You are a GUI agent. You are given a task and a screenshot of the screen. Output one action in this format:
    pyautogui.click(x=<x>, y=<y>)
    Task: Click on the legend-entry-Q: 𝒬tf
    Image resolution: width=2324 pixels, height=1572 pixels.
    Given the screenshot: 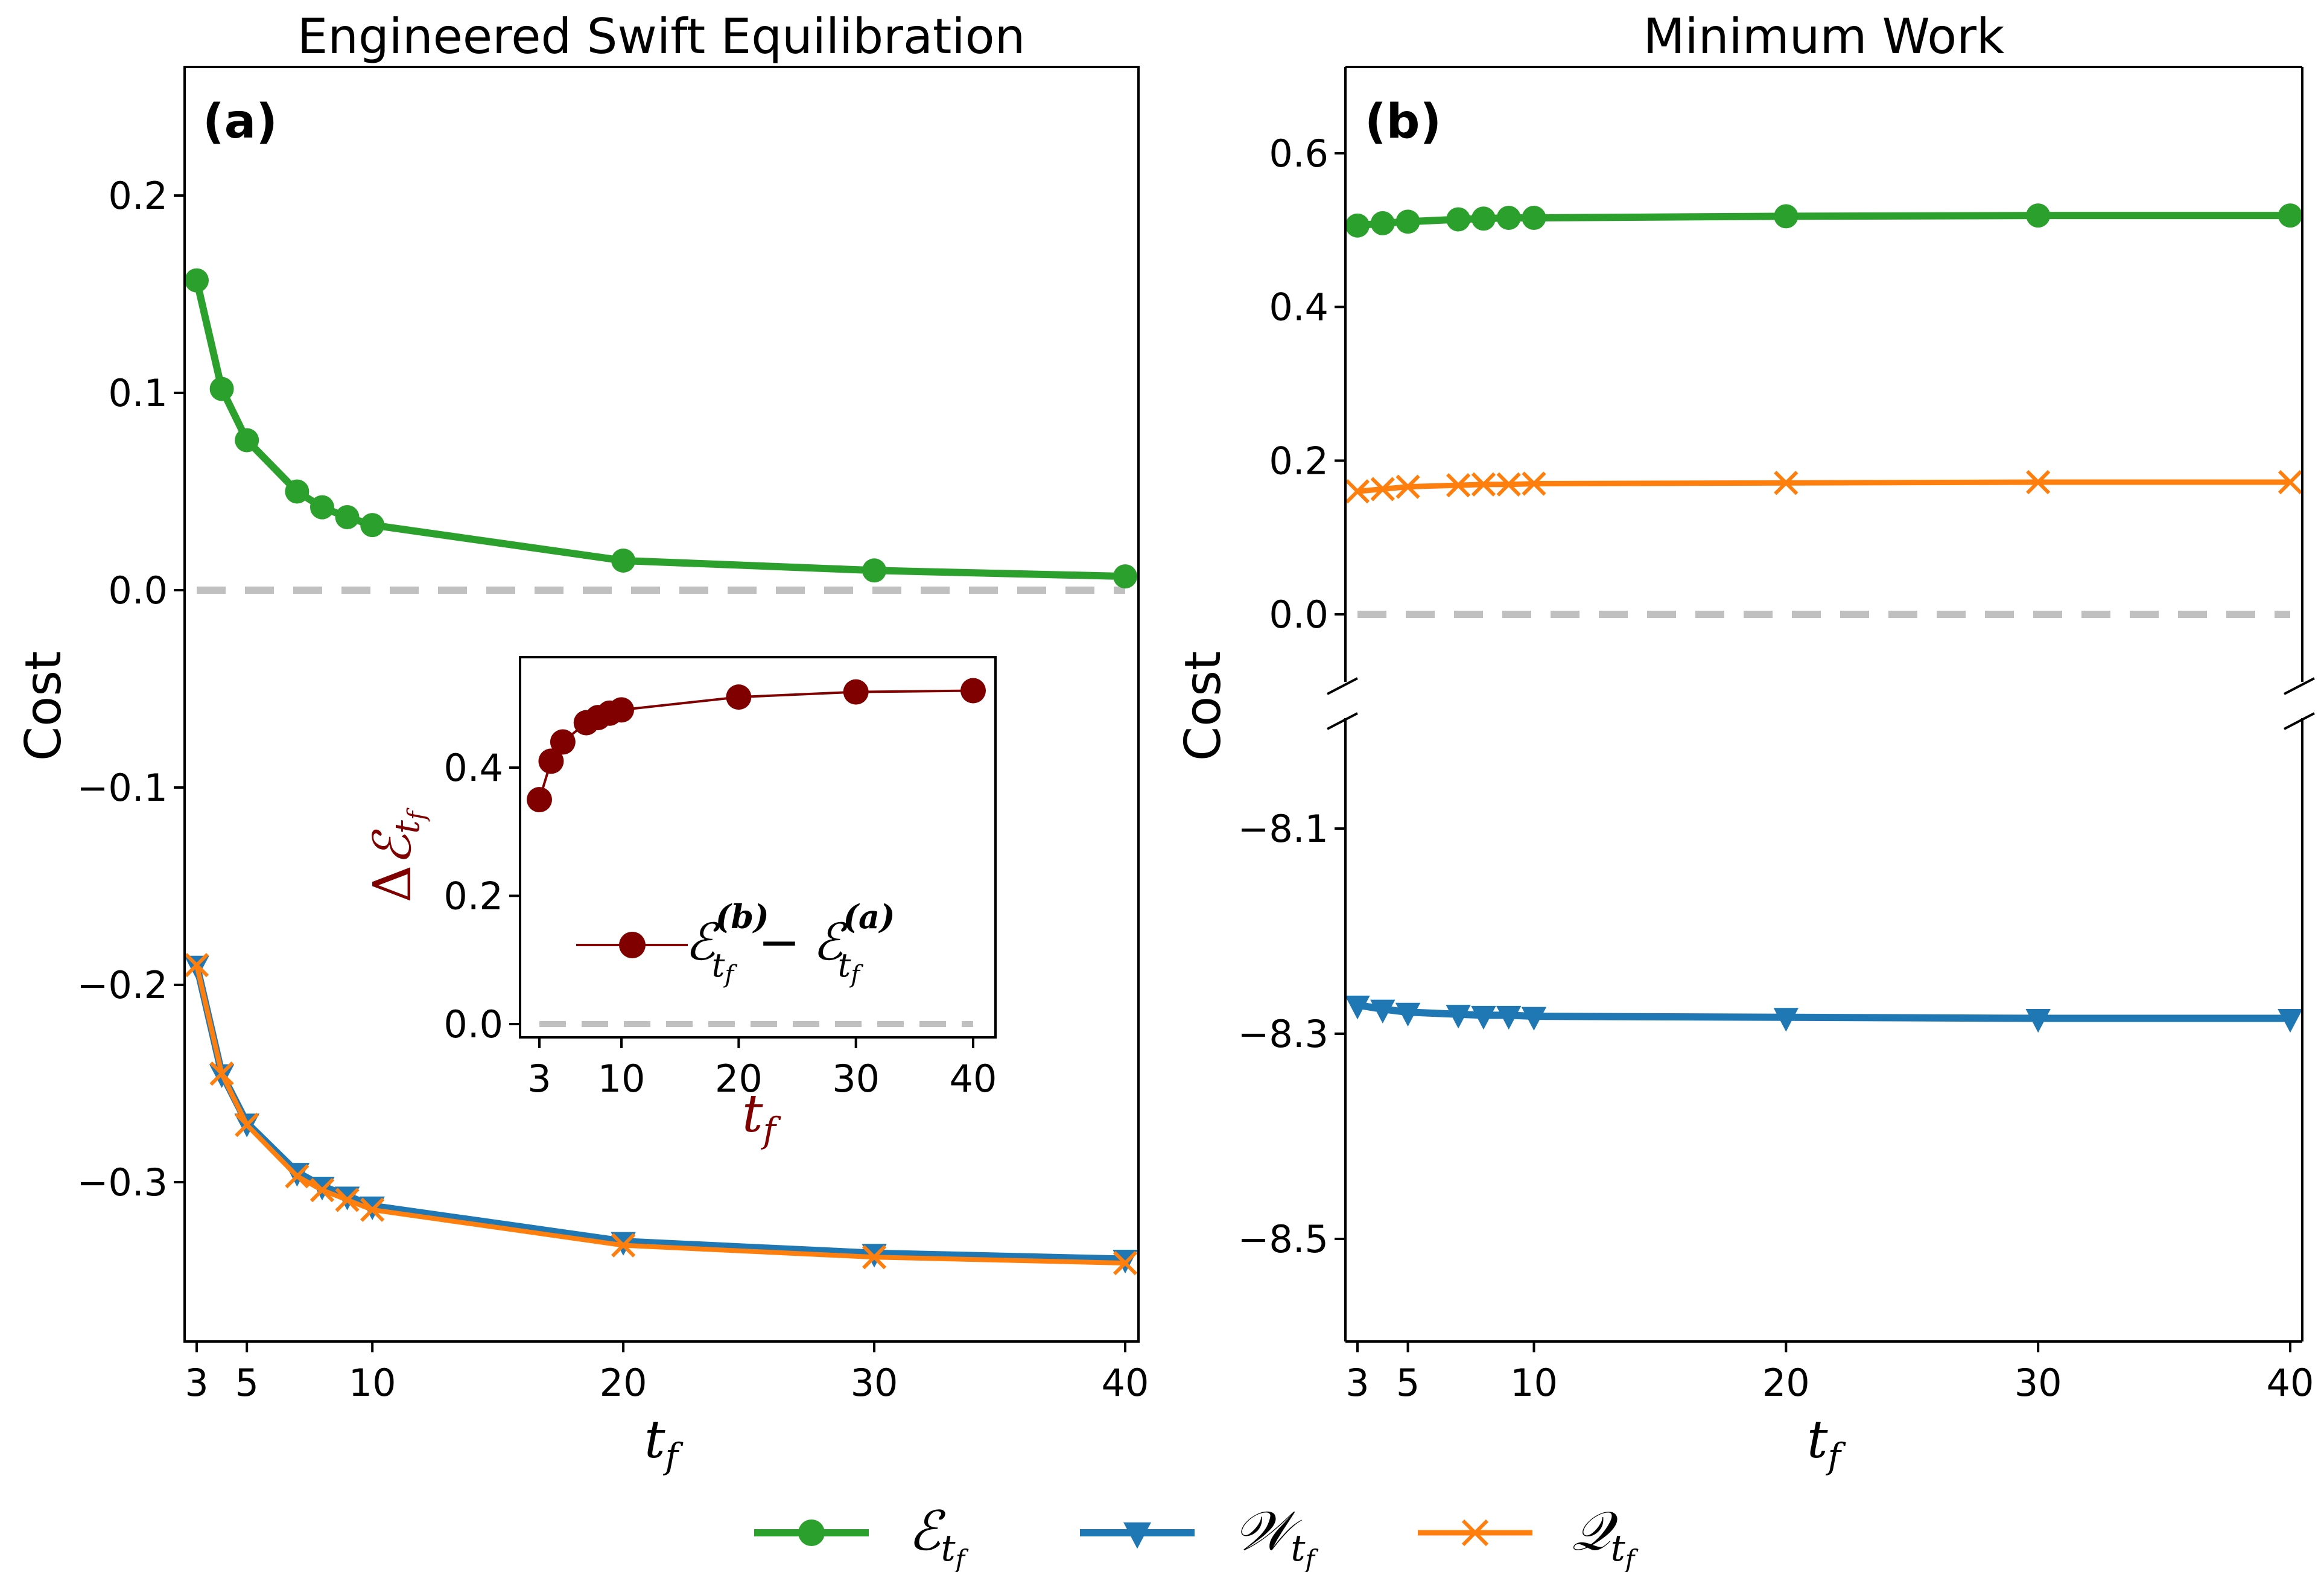 What is the action you would take?
    pyautogui.click(x=1528, y=1536)
    